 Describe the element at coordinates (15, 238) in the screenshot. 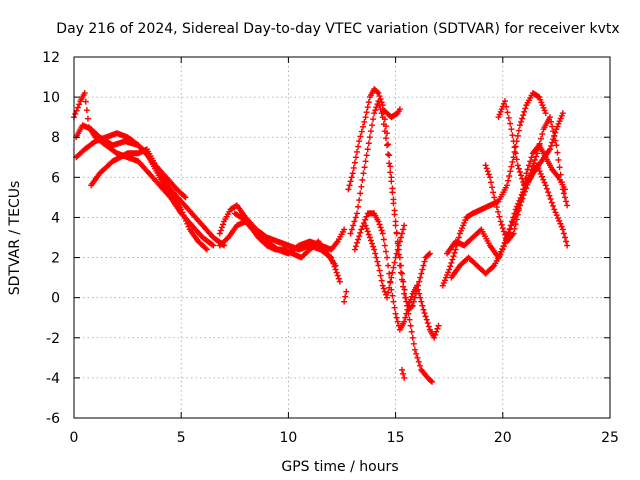

I see `y-axis-label: SDTVAR / TECUs` at that location.